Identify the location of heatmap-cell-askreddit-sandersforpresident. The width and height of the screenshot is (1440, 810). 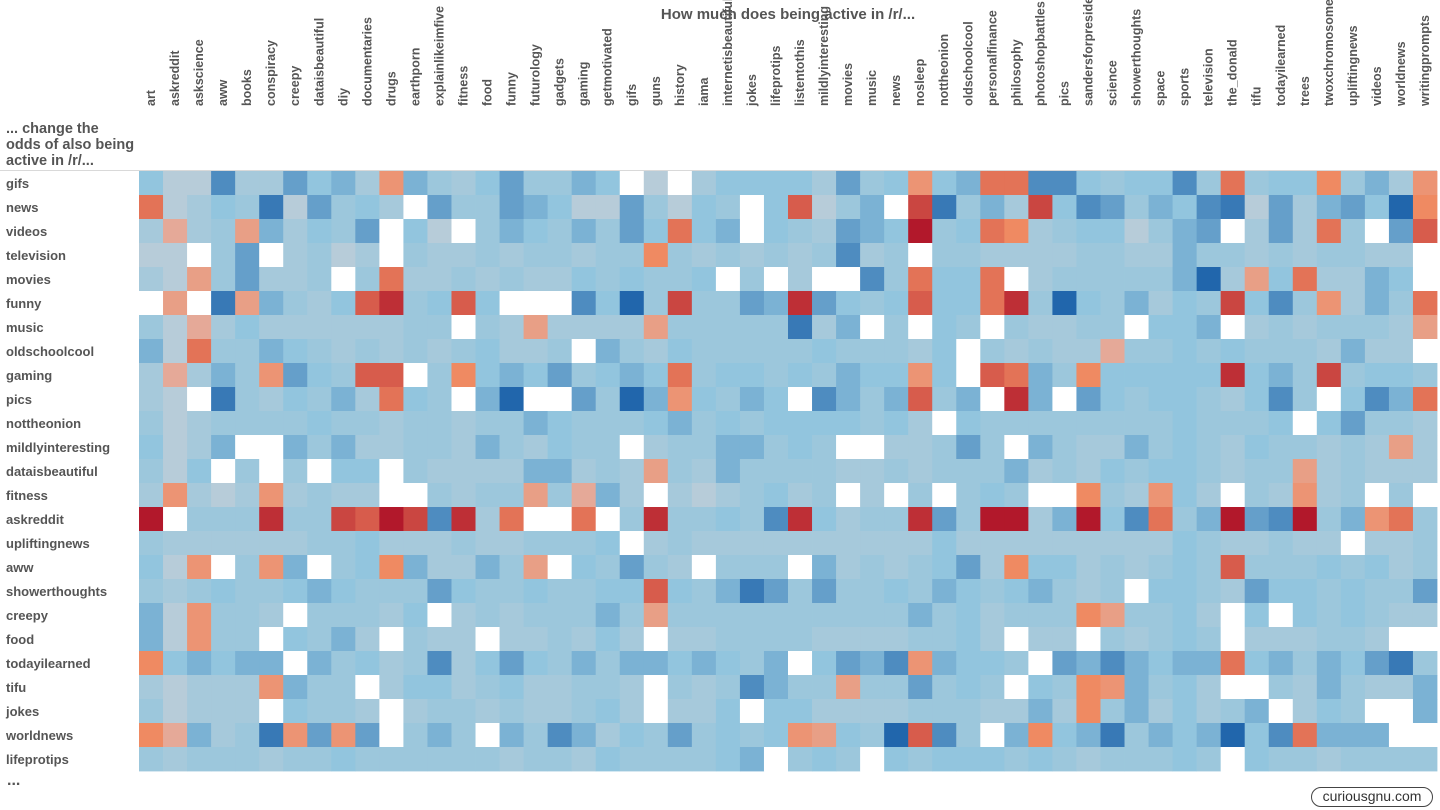
(1088, 519).